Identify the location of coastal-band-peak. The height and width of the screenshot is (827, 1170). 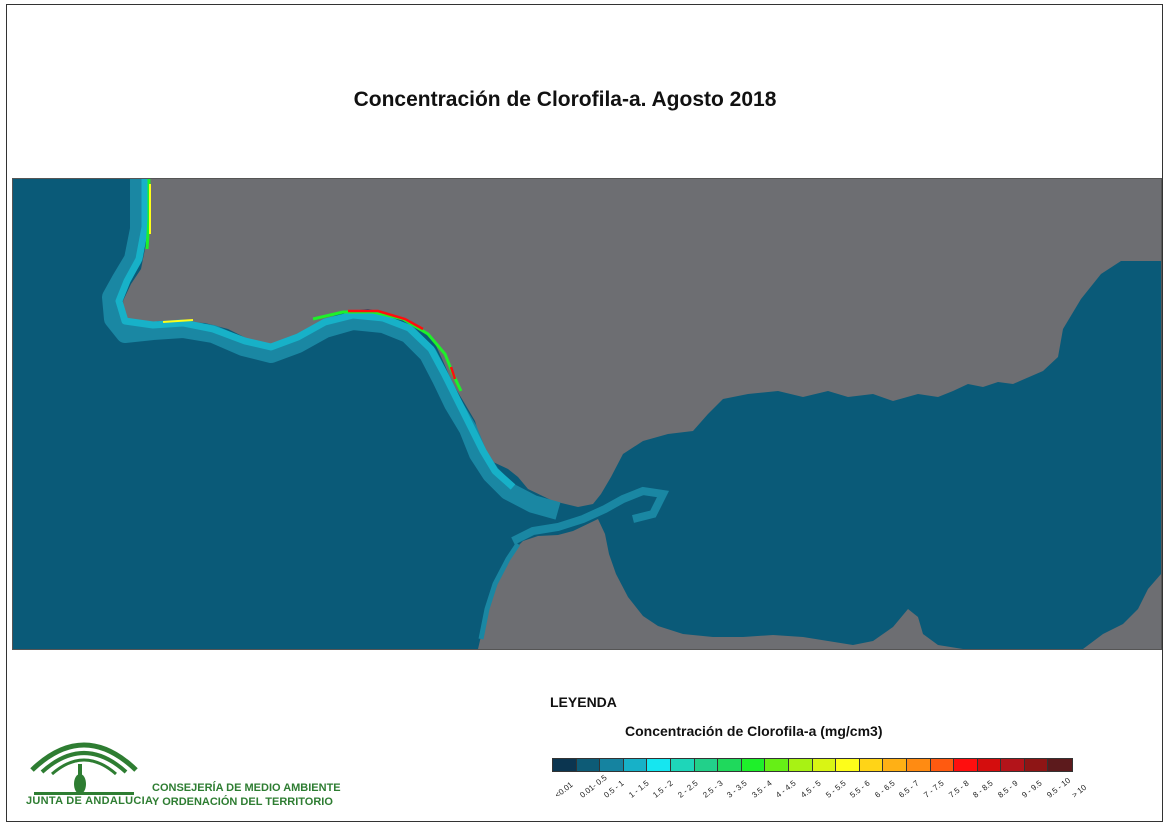
(402, 344).